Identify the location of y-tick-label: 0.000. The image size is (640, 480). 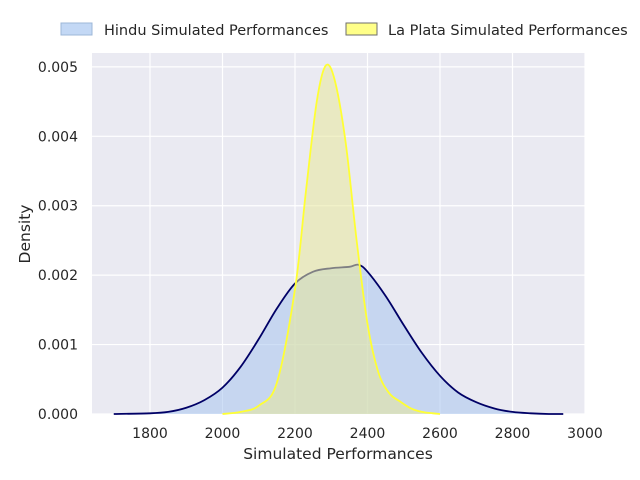
(58, 415).